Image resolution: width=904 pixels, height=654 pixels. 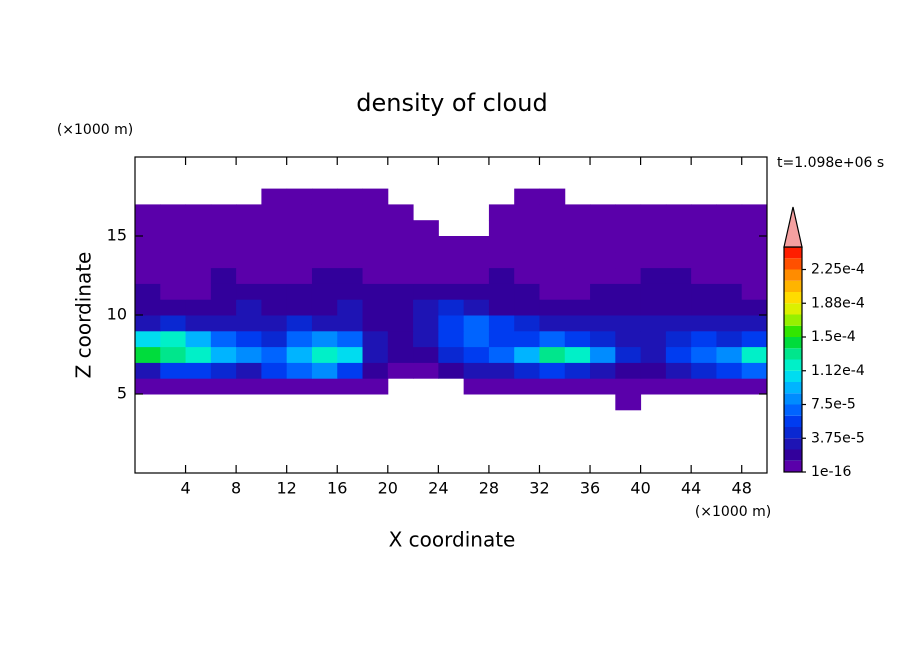 I want to click on x-tick-label: 44, so click(x=691, y=488).